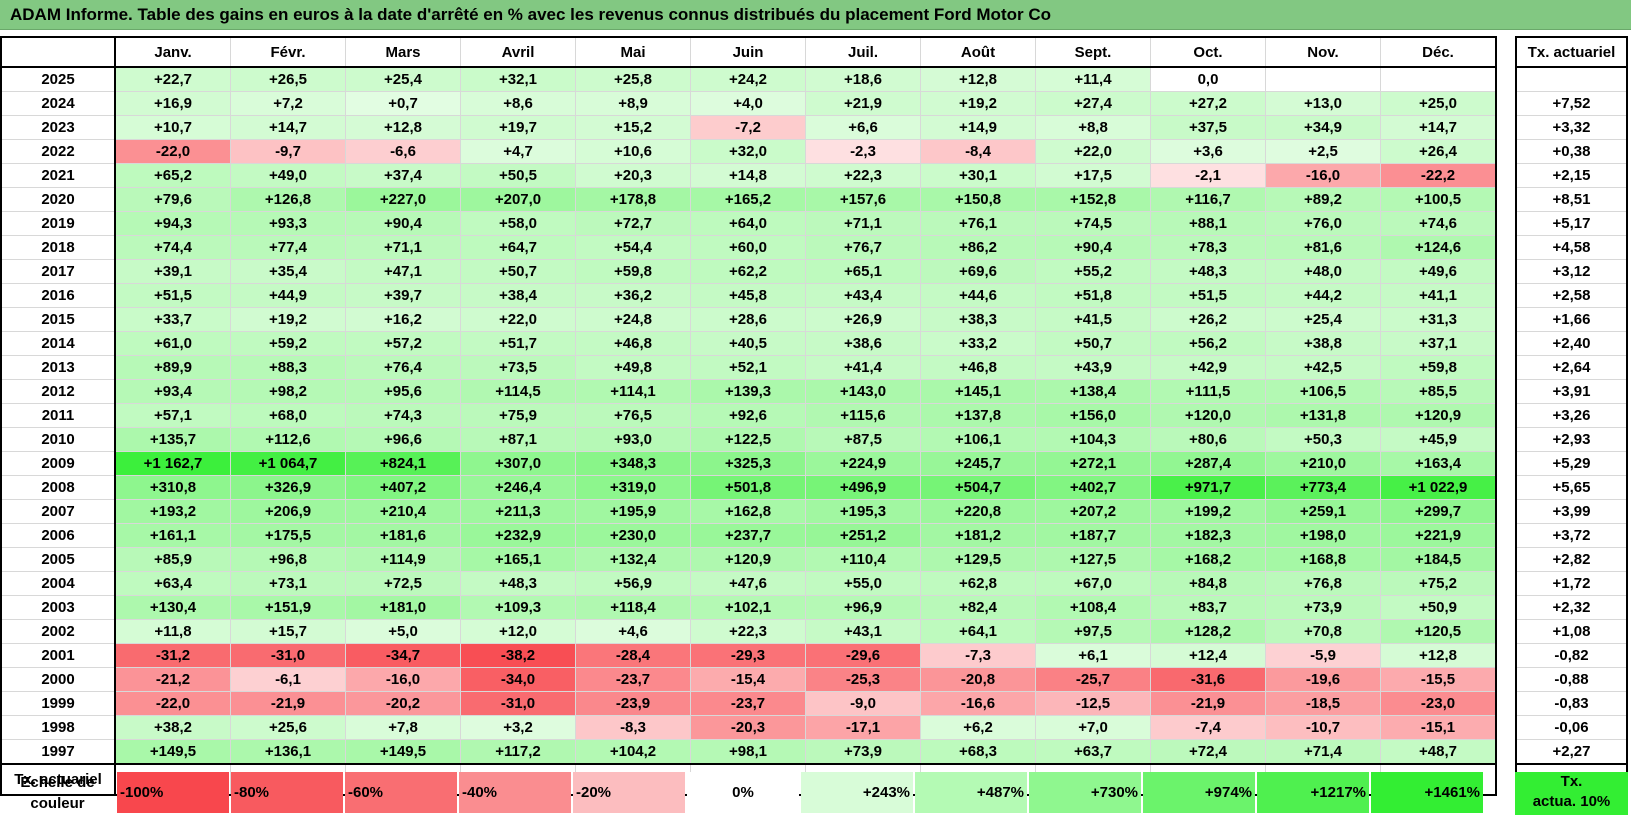 Image resolution: width=1631 pixels, height=815 pixels. Describe the element at coordinates (288, 703) in the screenshot. I see `gain-cell: -21,9` at that location.